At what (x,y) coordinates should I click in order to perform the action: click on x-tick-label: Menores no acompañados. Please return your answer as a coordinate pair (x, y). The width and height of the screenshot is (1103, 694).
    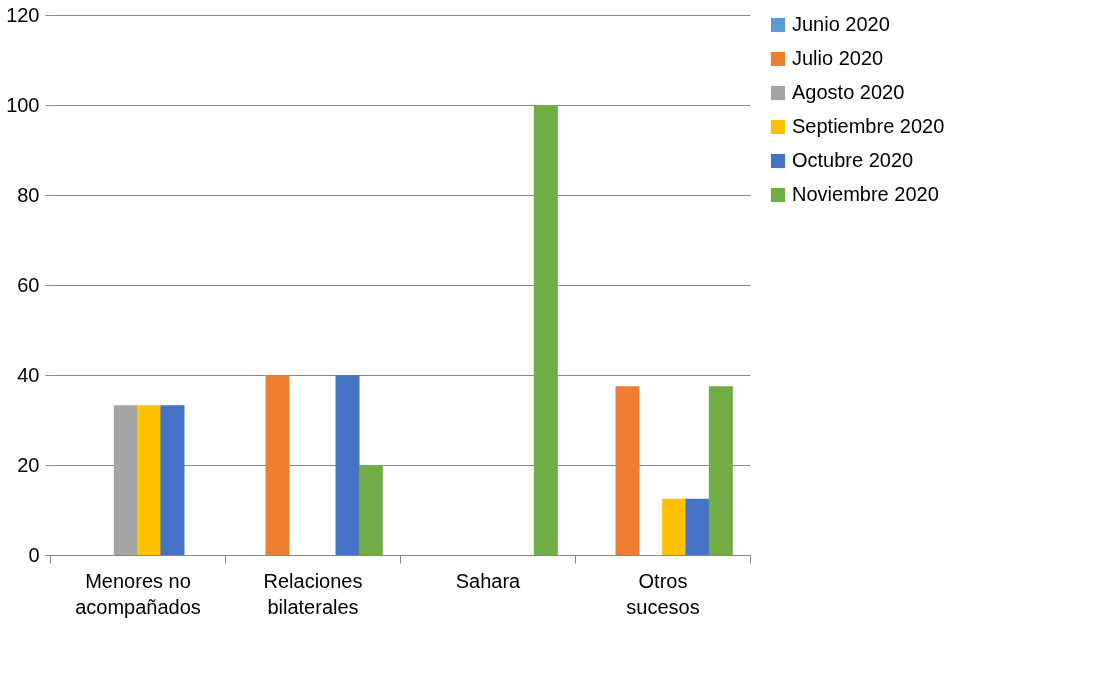
    Looking at the image, I should click on (138, 593).